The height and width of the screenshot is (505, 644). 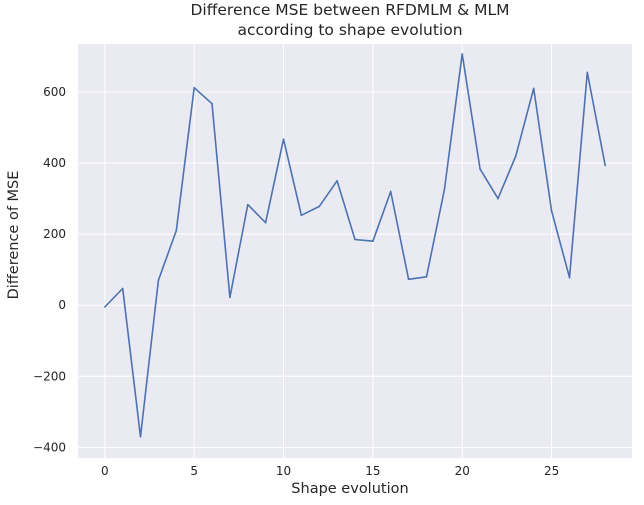 I want to click on y-tick-label: 0, so click(x=62, y=305).